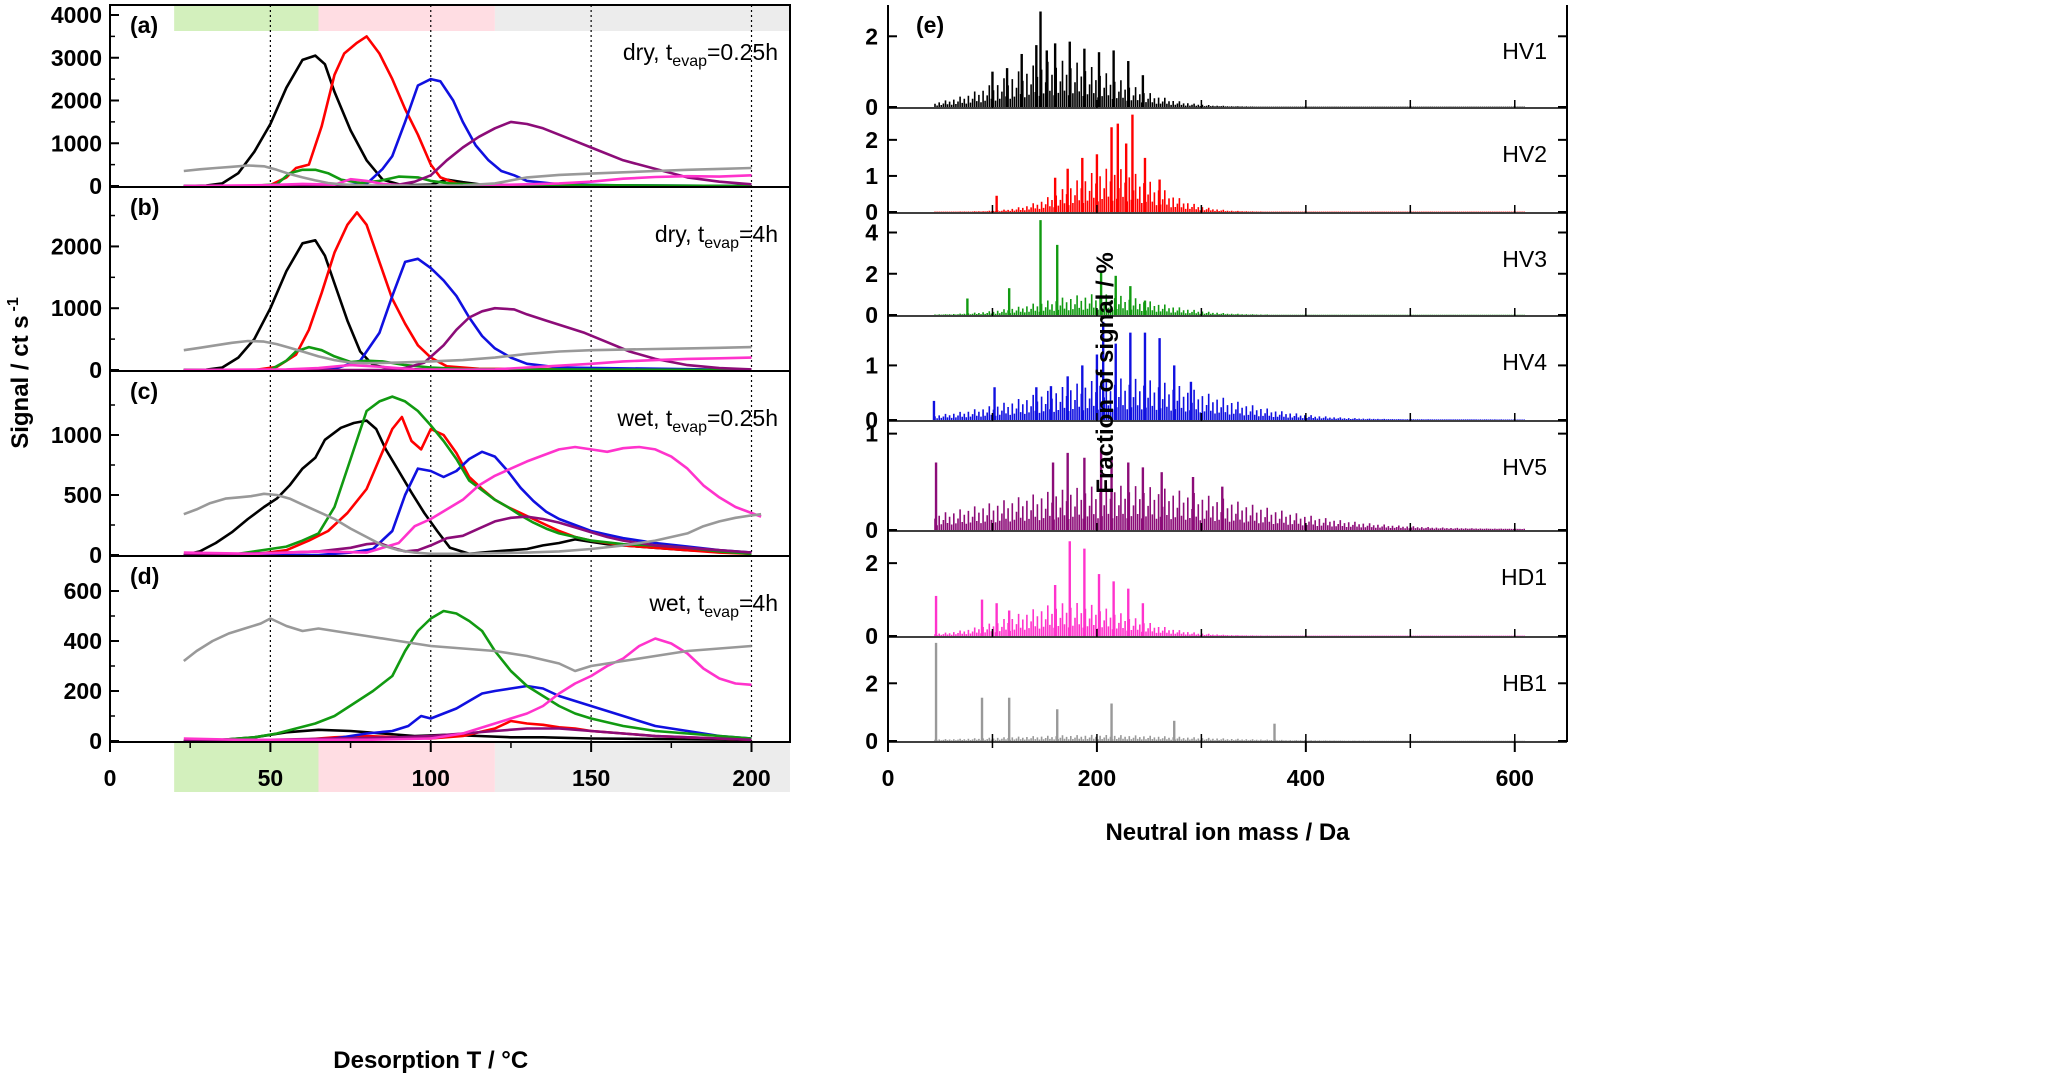 The height and width of the screenshot is (1080, 2067). What do you see at coordinates (1524, 51) in the screenshot?
I see `series-name-HV1: HV1` at bounding box center [1524, 51].